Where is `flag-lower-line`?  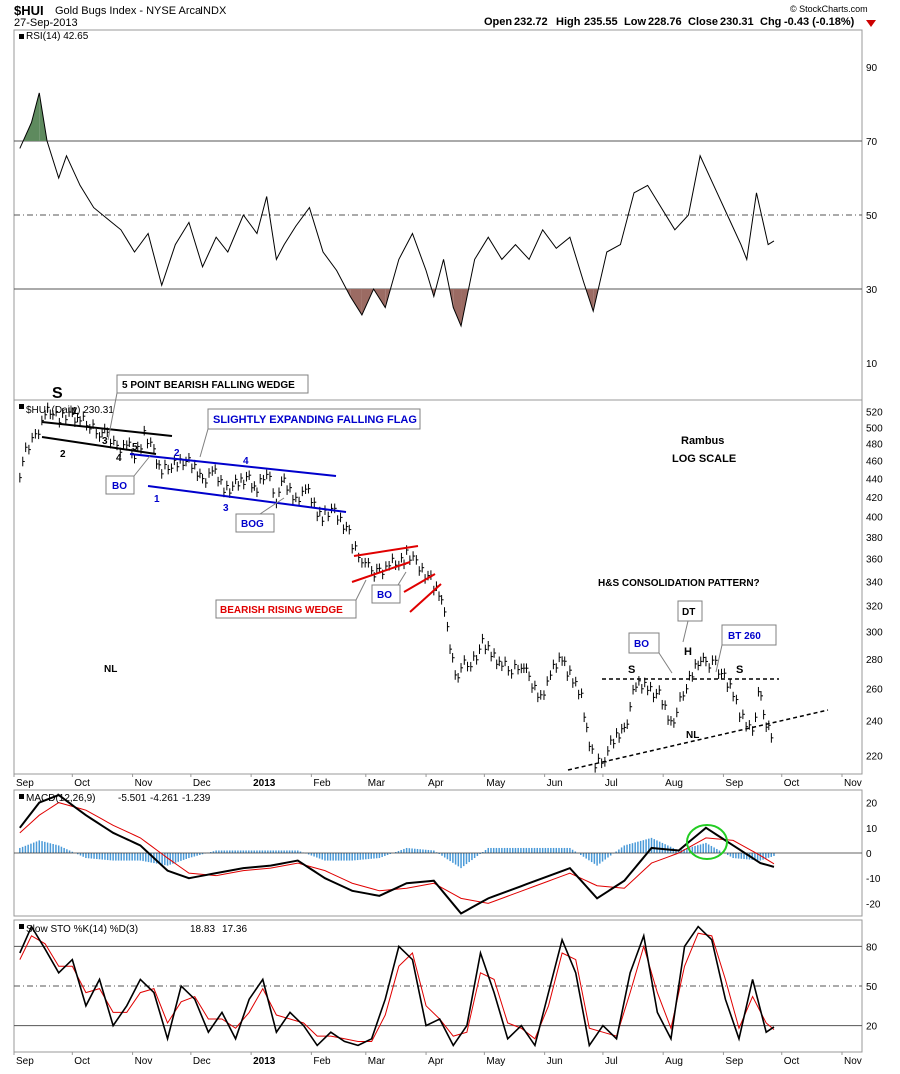 flag-lower-line is located at coordinates (247, 499).